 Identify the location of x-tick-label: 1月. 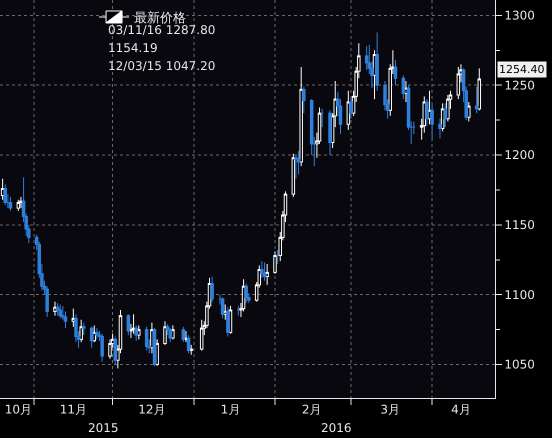
(230, 409).